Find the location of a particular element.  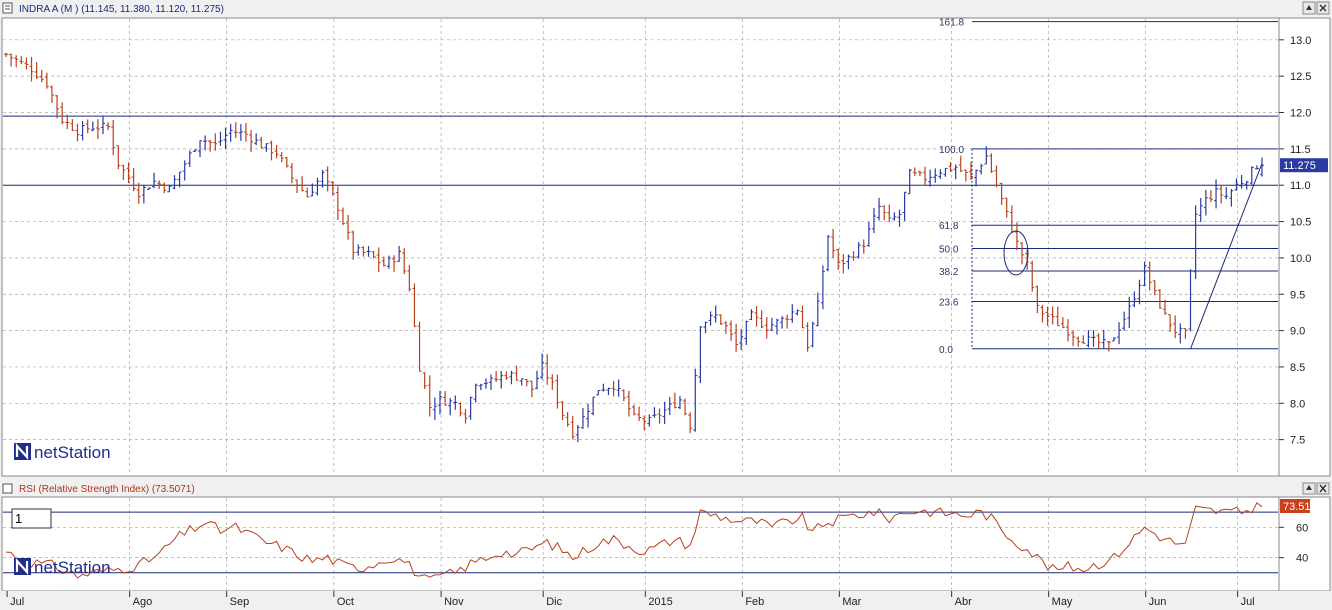

fib-label: 161.8 is located at coordinates (951, 23).